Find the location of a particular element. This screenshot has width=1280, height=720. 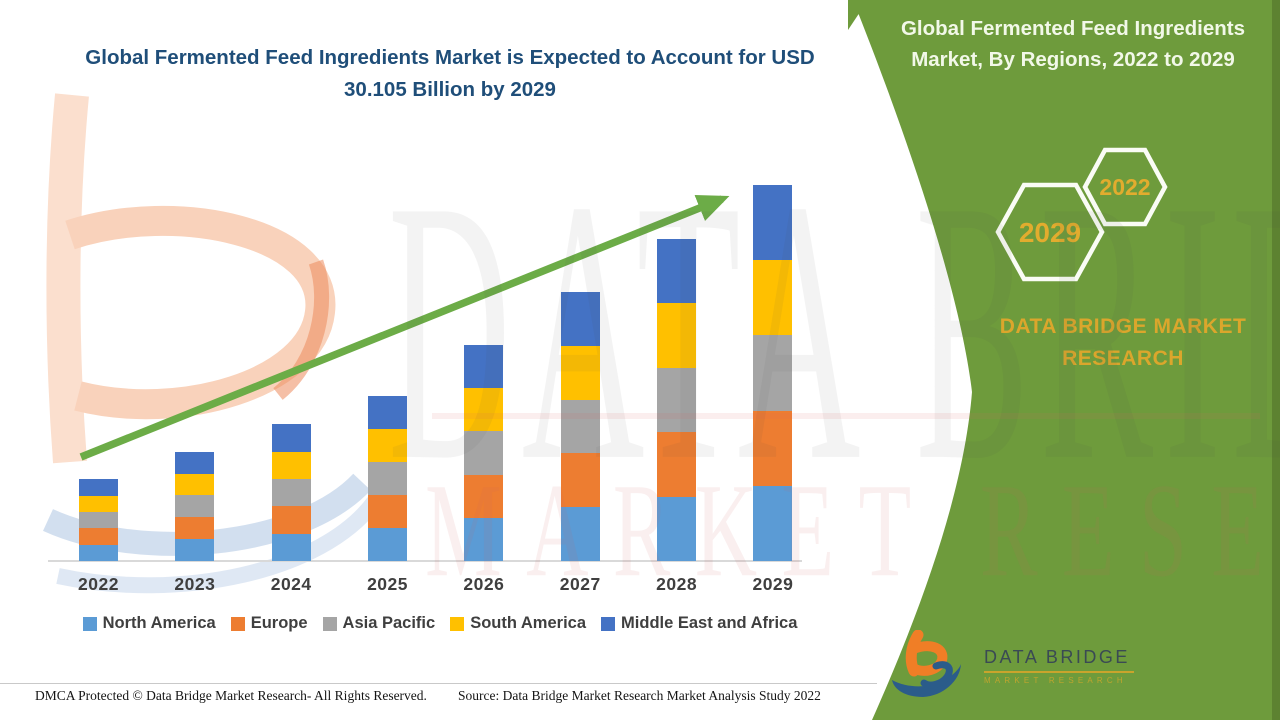

bar-segment-2025-asia-pacific is located at coordinates (388, 479).